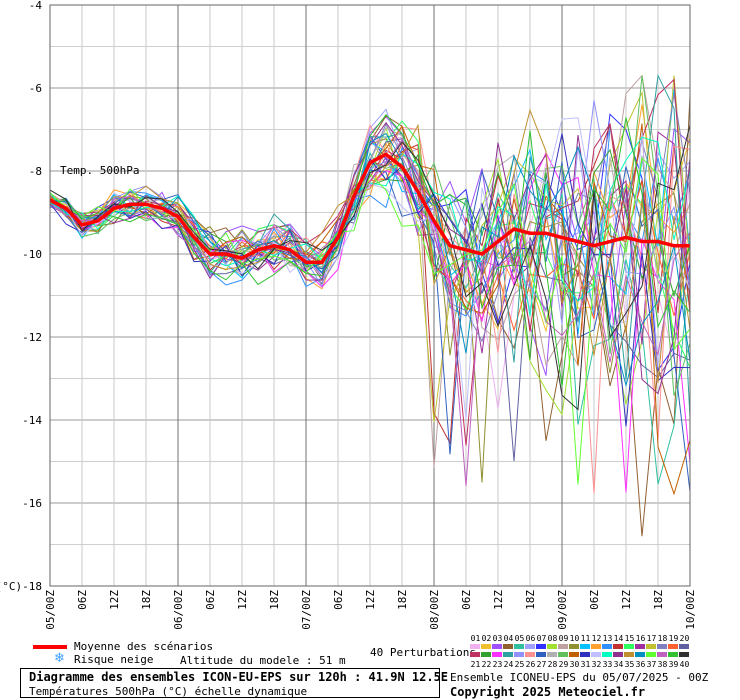 This screenshot has width=740, height=700. Describe the element at coordinates (35, 171) in the screenshot. I see `y-tick-label: -8` at that location.